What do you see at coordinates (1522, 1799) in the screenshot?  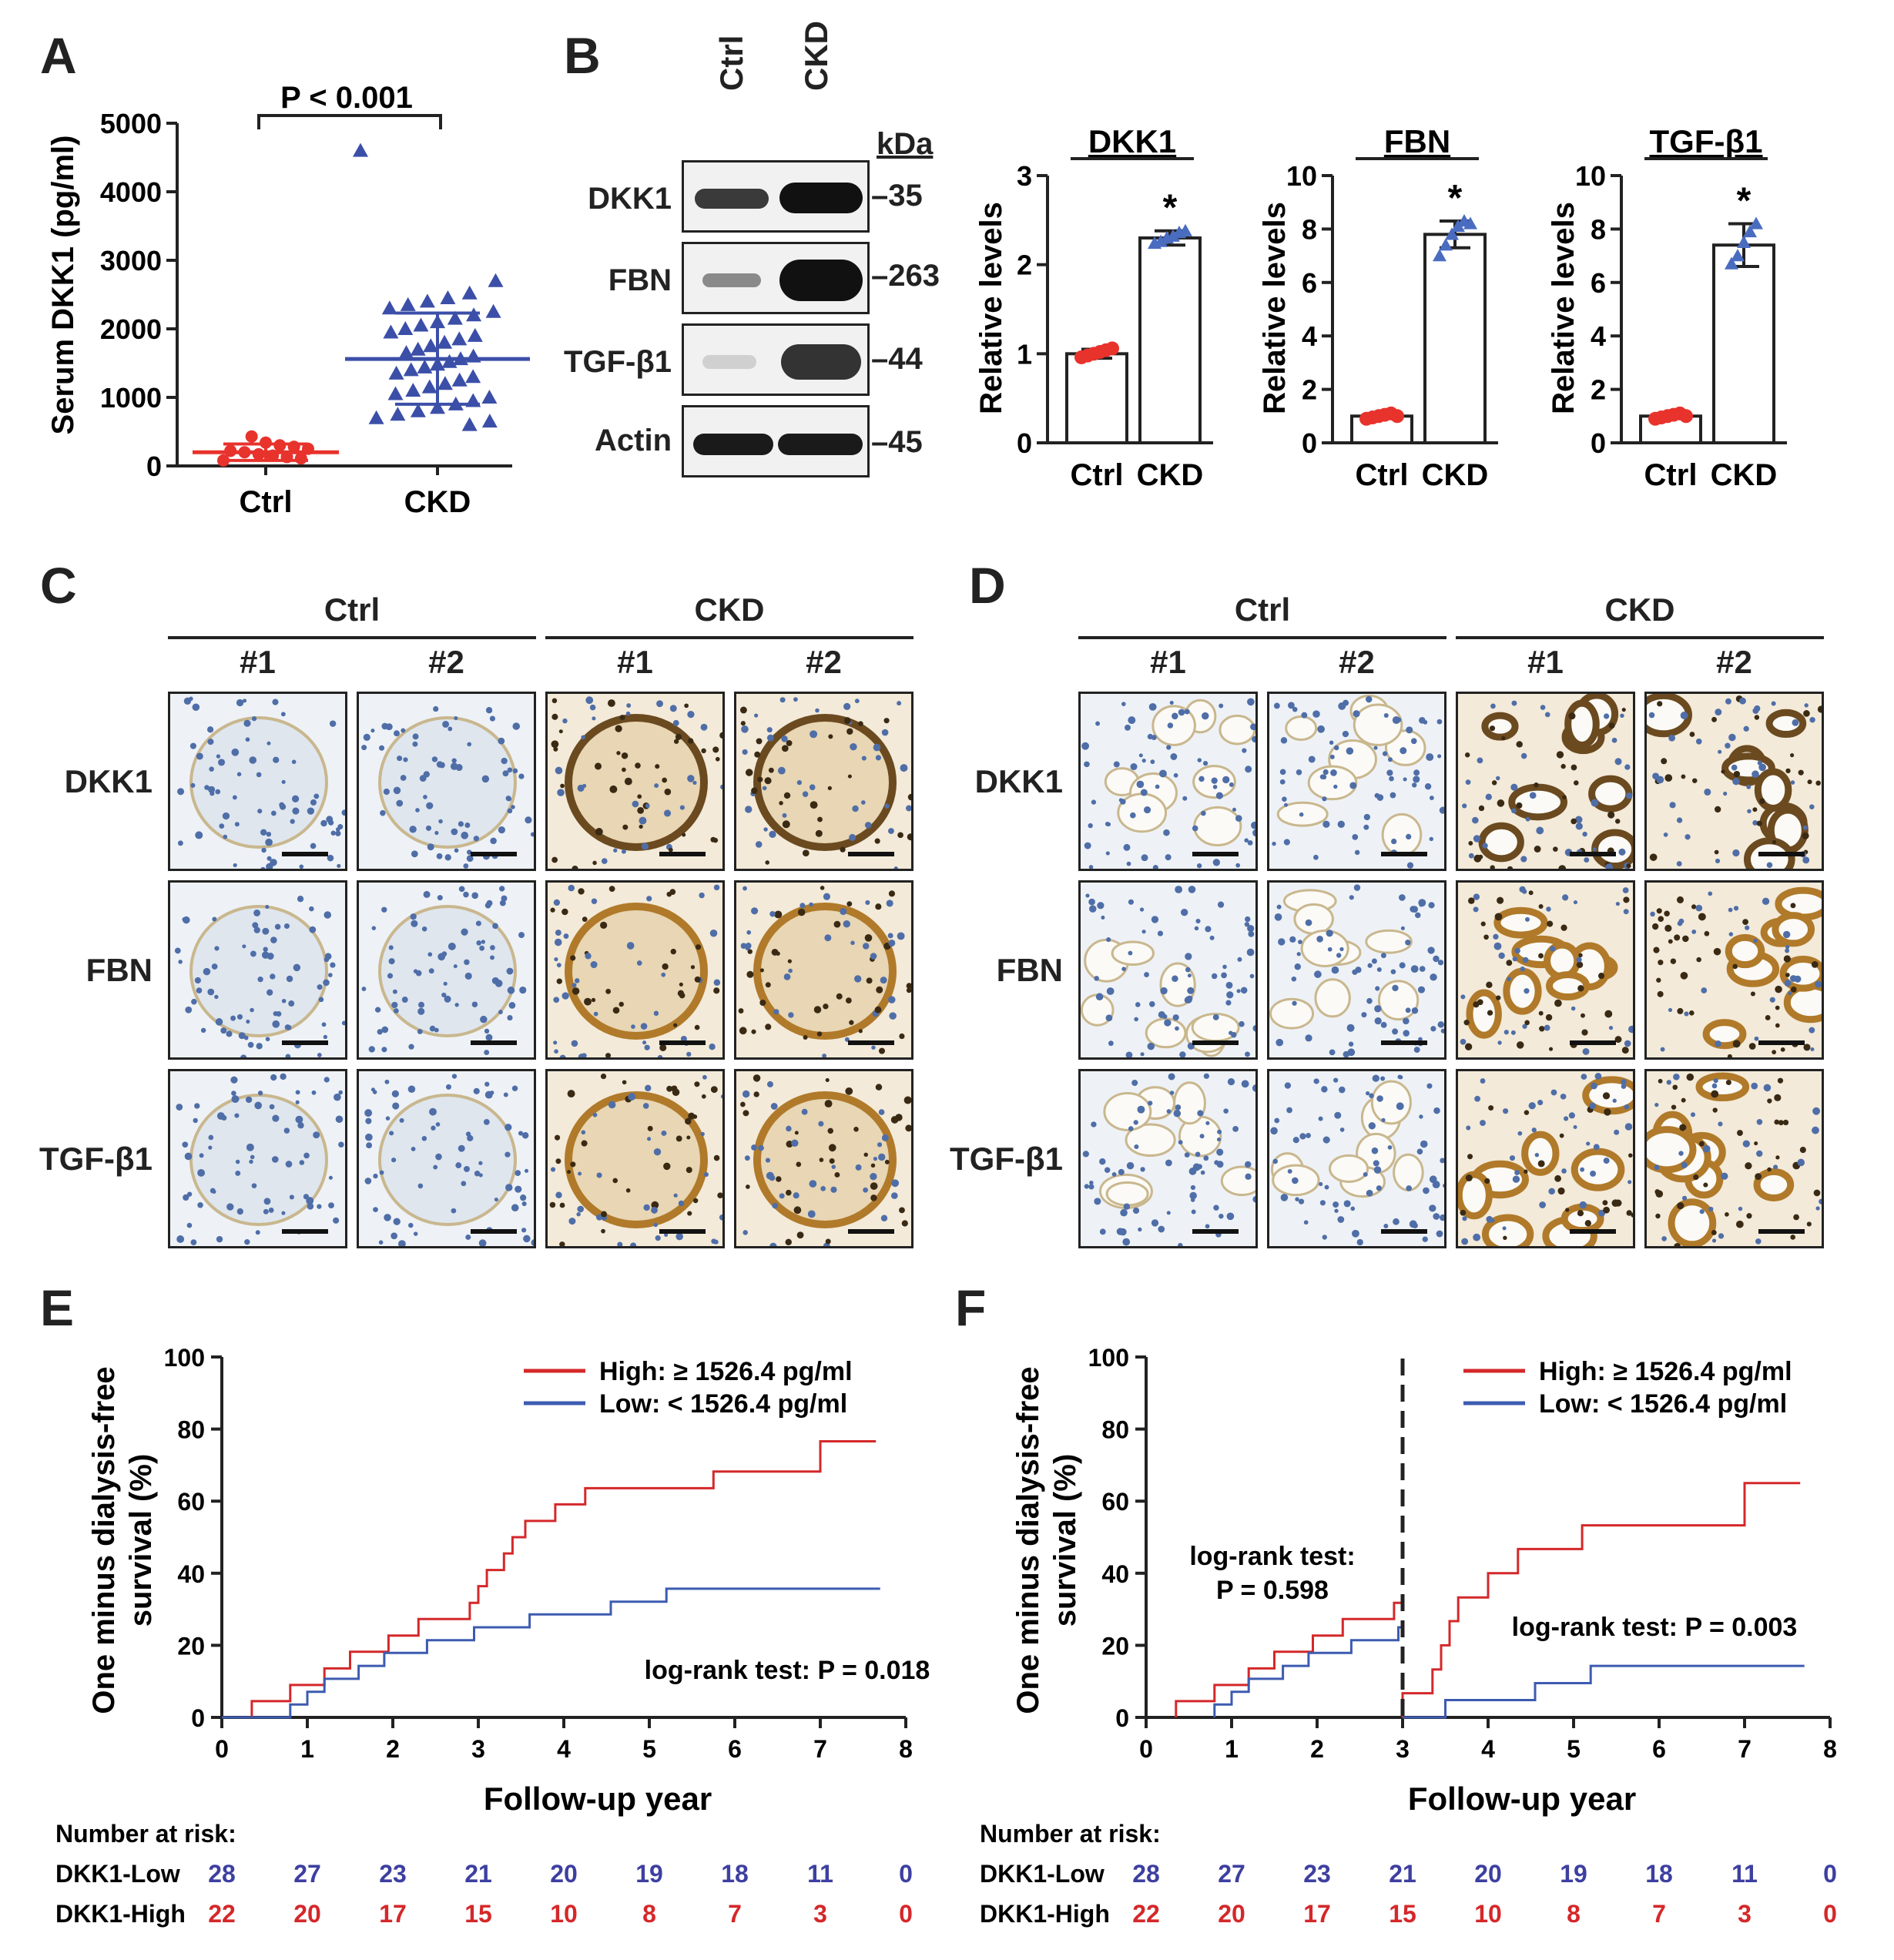 I see `panel-f-x-label: Follow-up year` at bounding box center [1522, 1799].